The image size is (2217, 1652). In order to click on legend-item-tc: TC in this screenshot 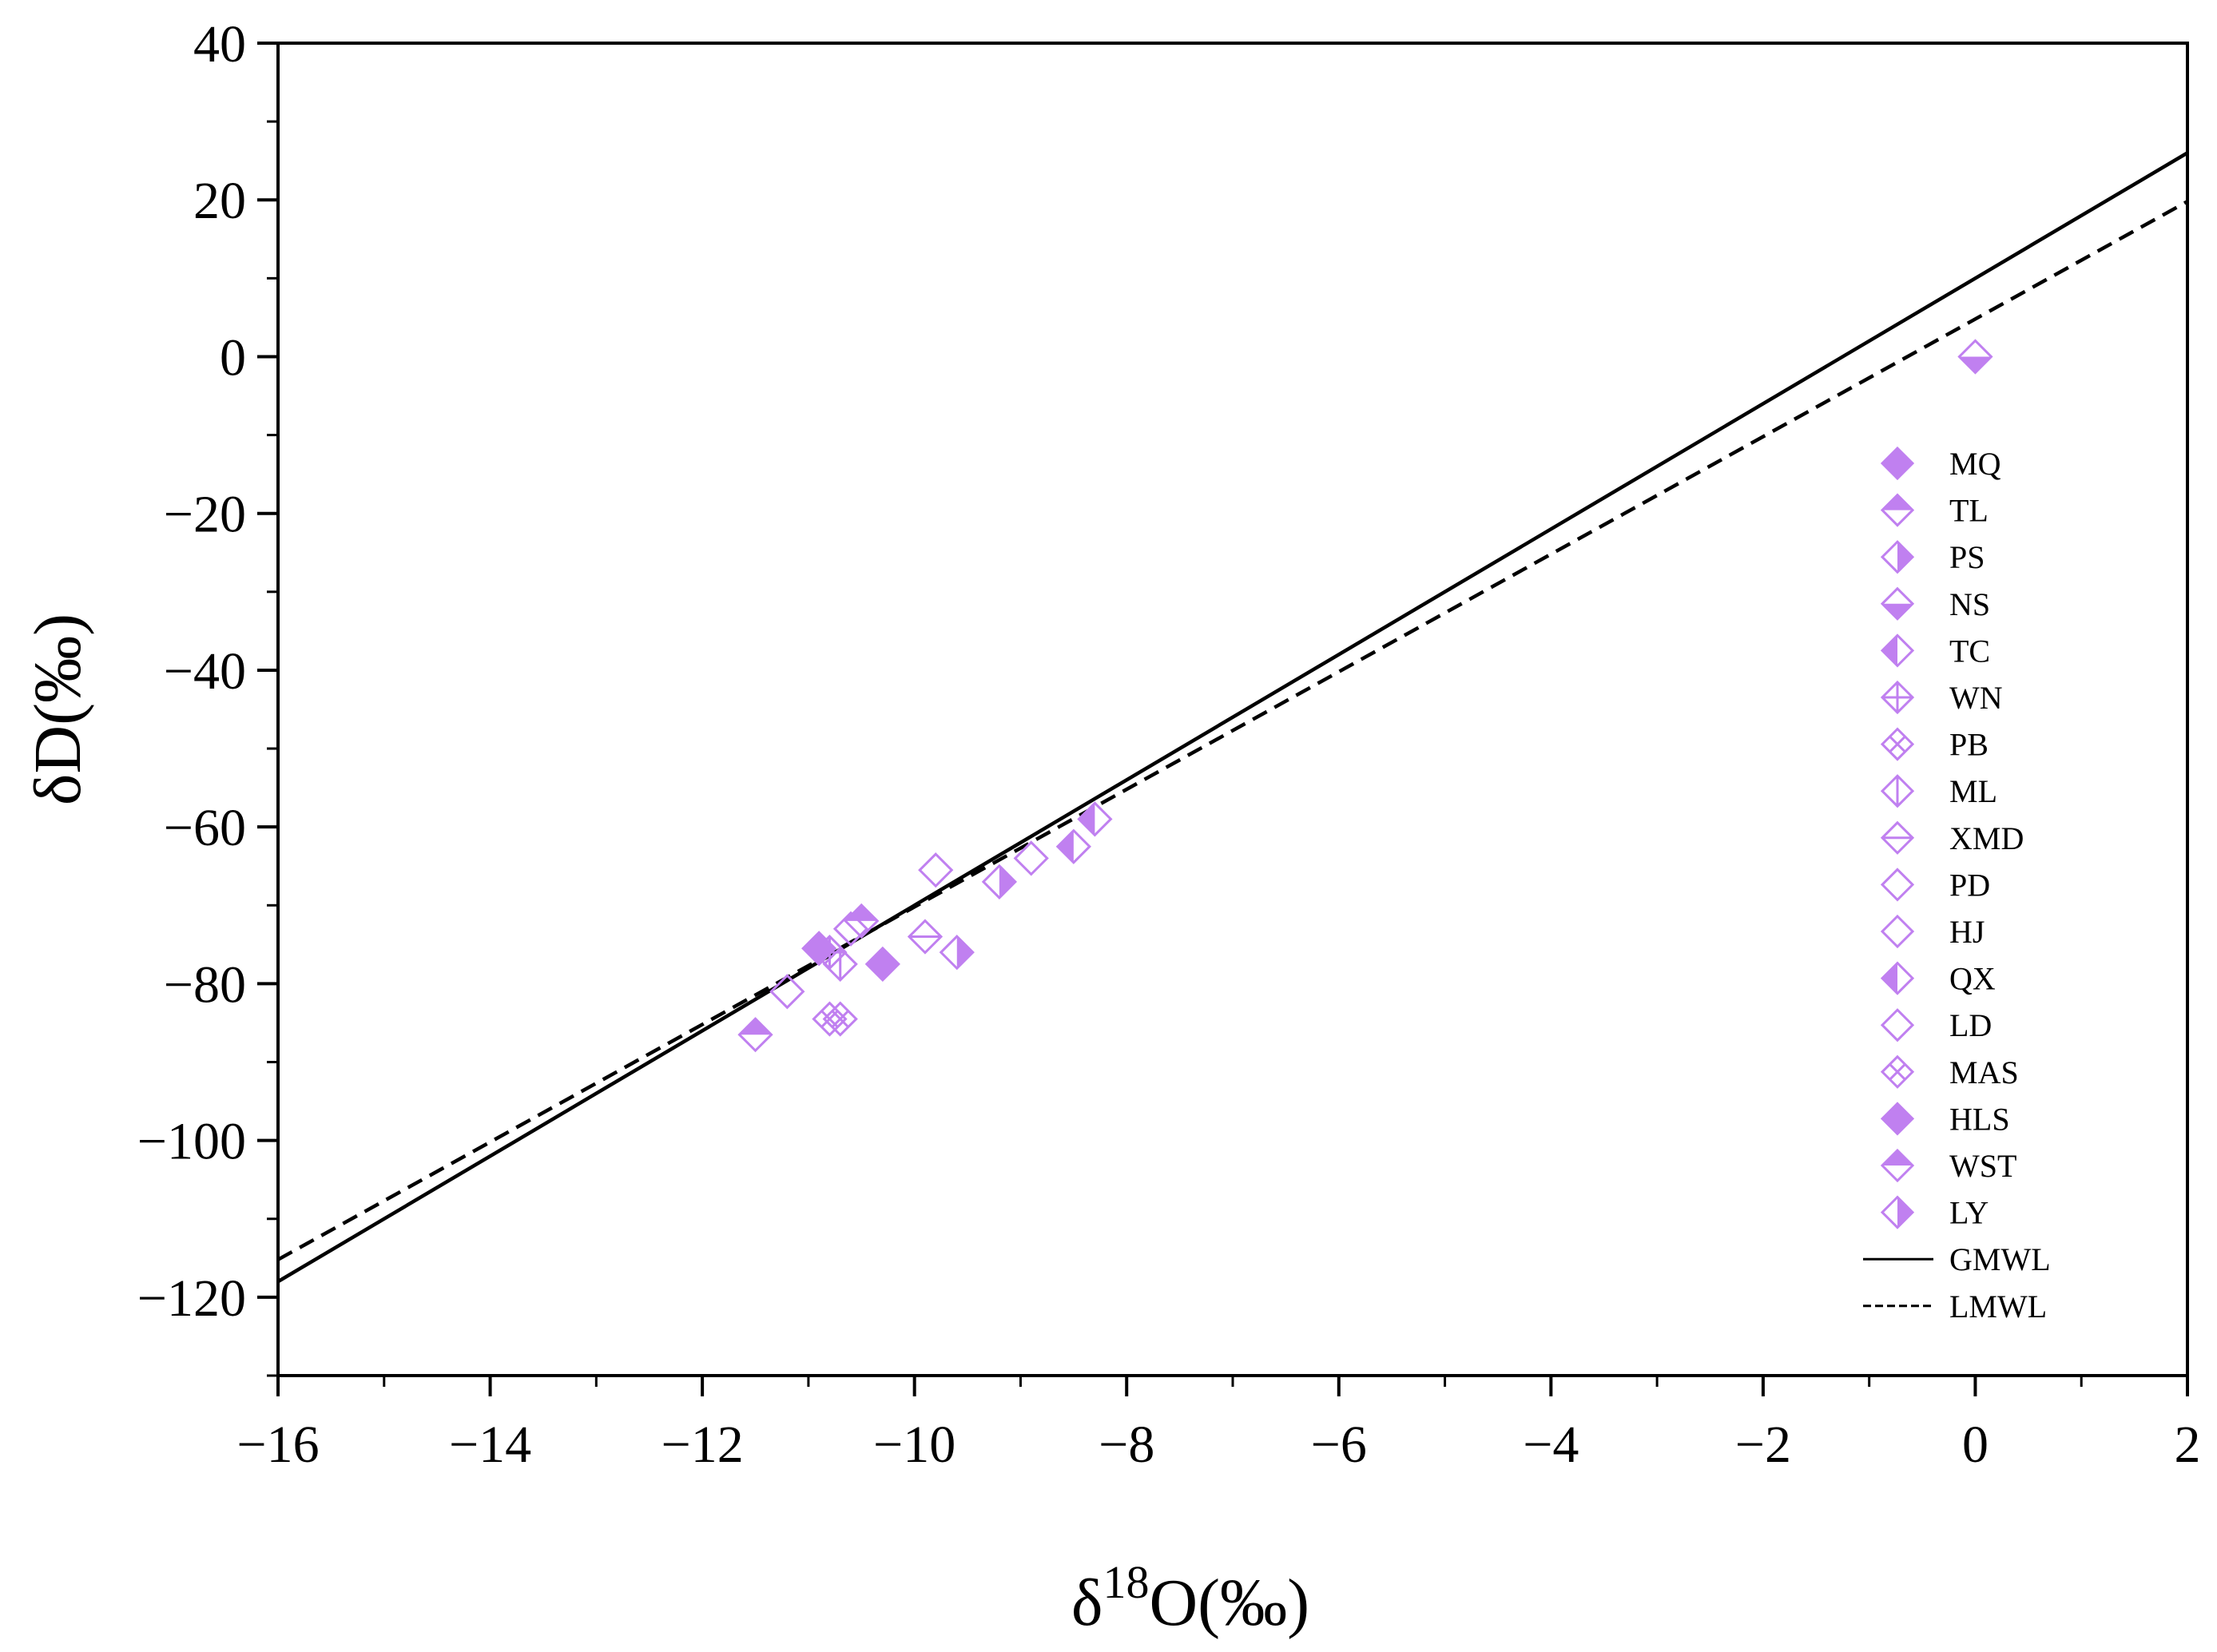, I will do `click(1935, 651)`.